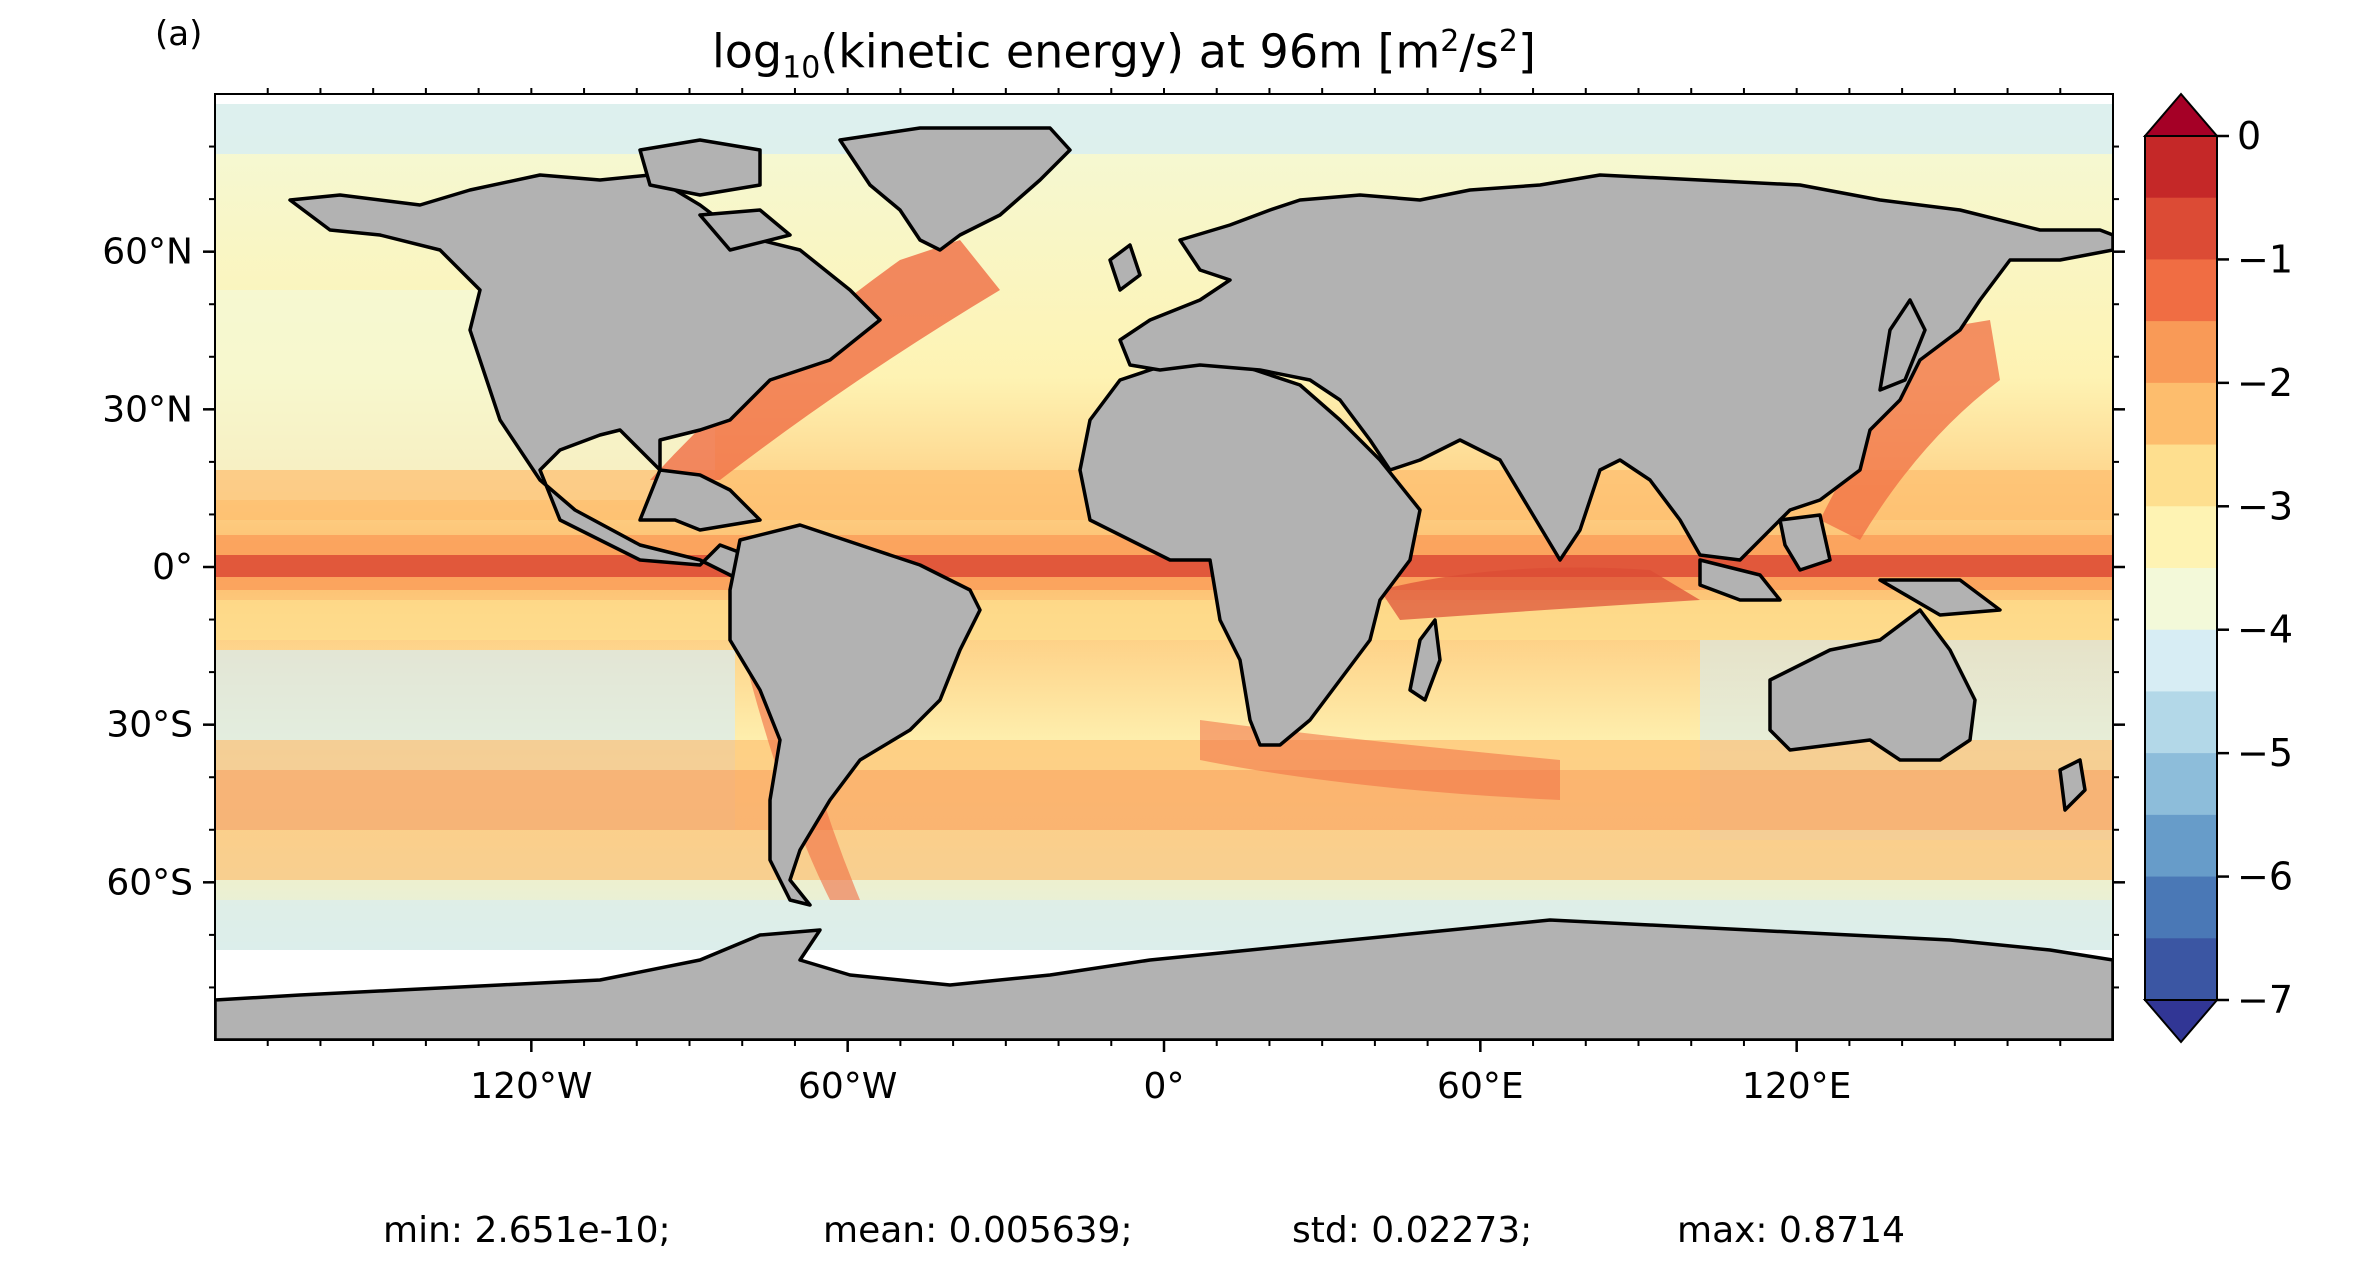  What do you see at coordinates (2265, 506) in the screenshot?
I see `colorbar-tick-label: −3` at bounding box center [2265, 506].